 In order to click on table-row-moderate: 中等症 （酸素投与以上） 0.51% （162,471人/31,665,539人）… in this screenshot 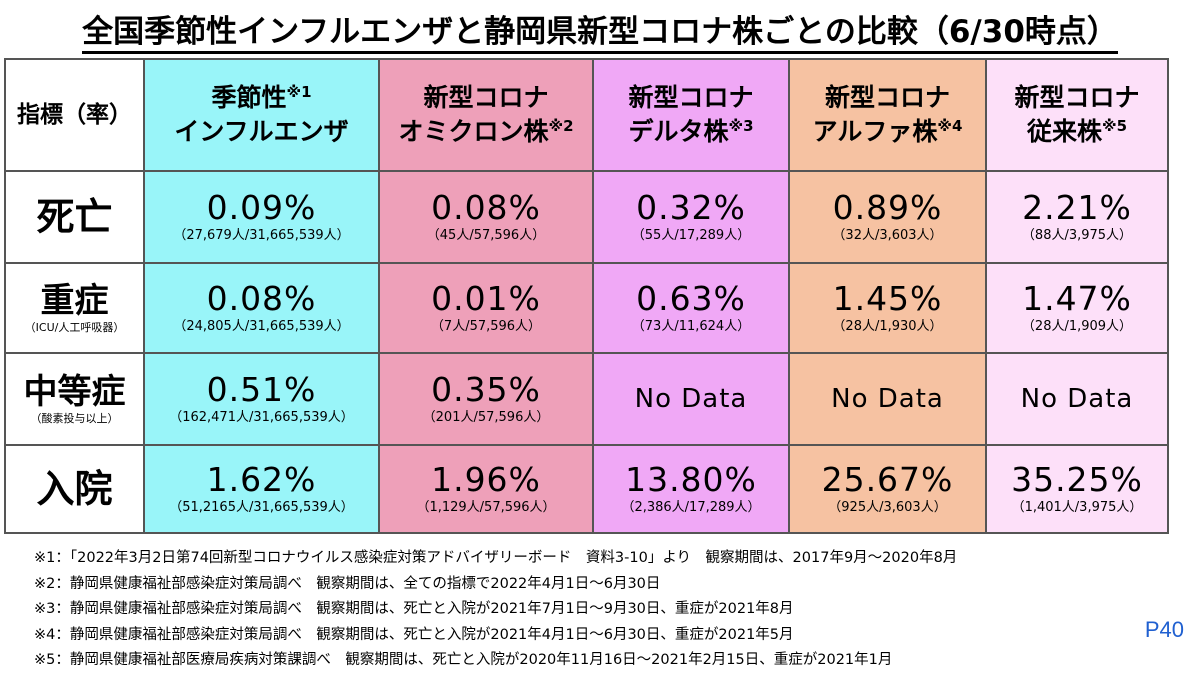, I will do `click(586, 399)`.